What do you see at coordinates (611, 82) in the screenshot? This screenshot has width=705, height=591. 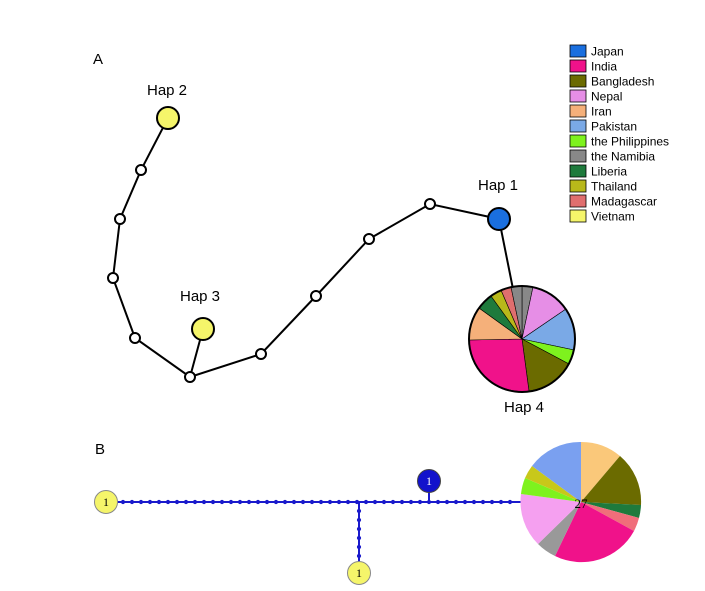 I see `legend-item: Bangladesh` at bounding box center [611, 82].